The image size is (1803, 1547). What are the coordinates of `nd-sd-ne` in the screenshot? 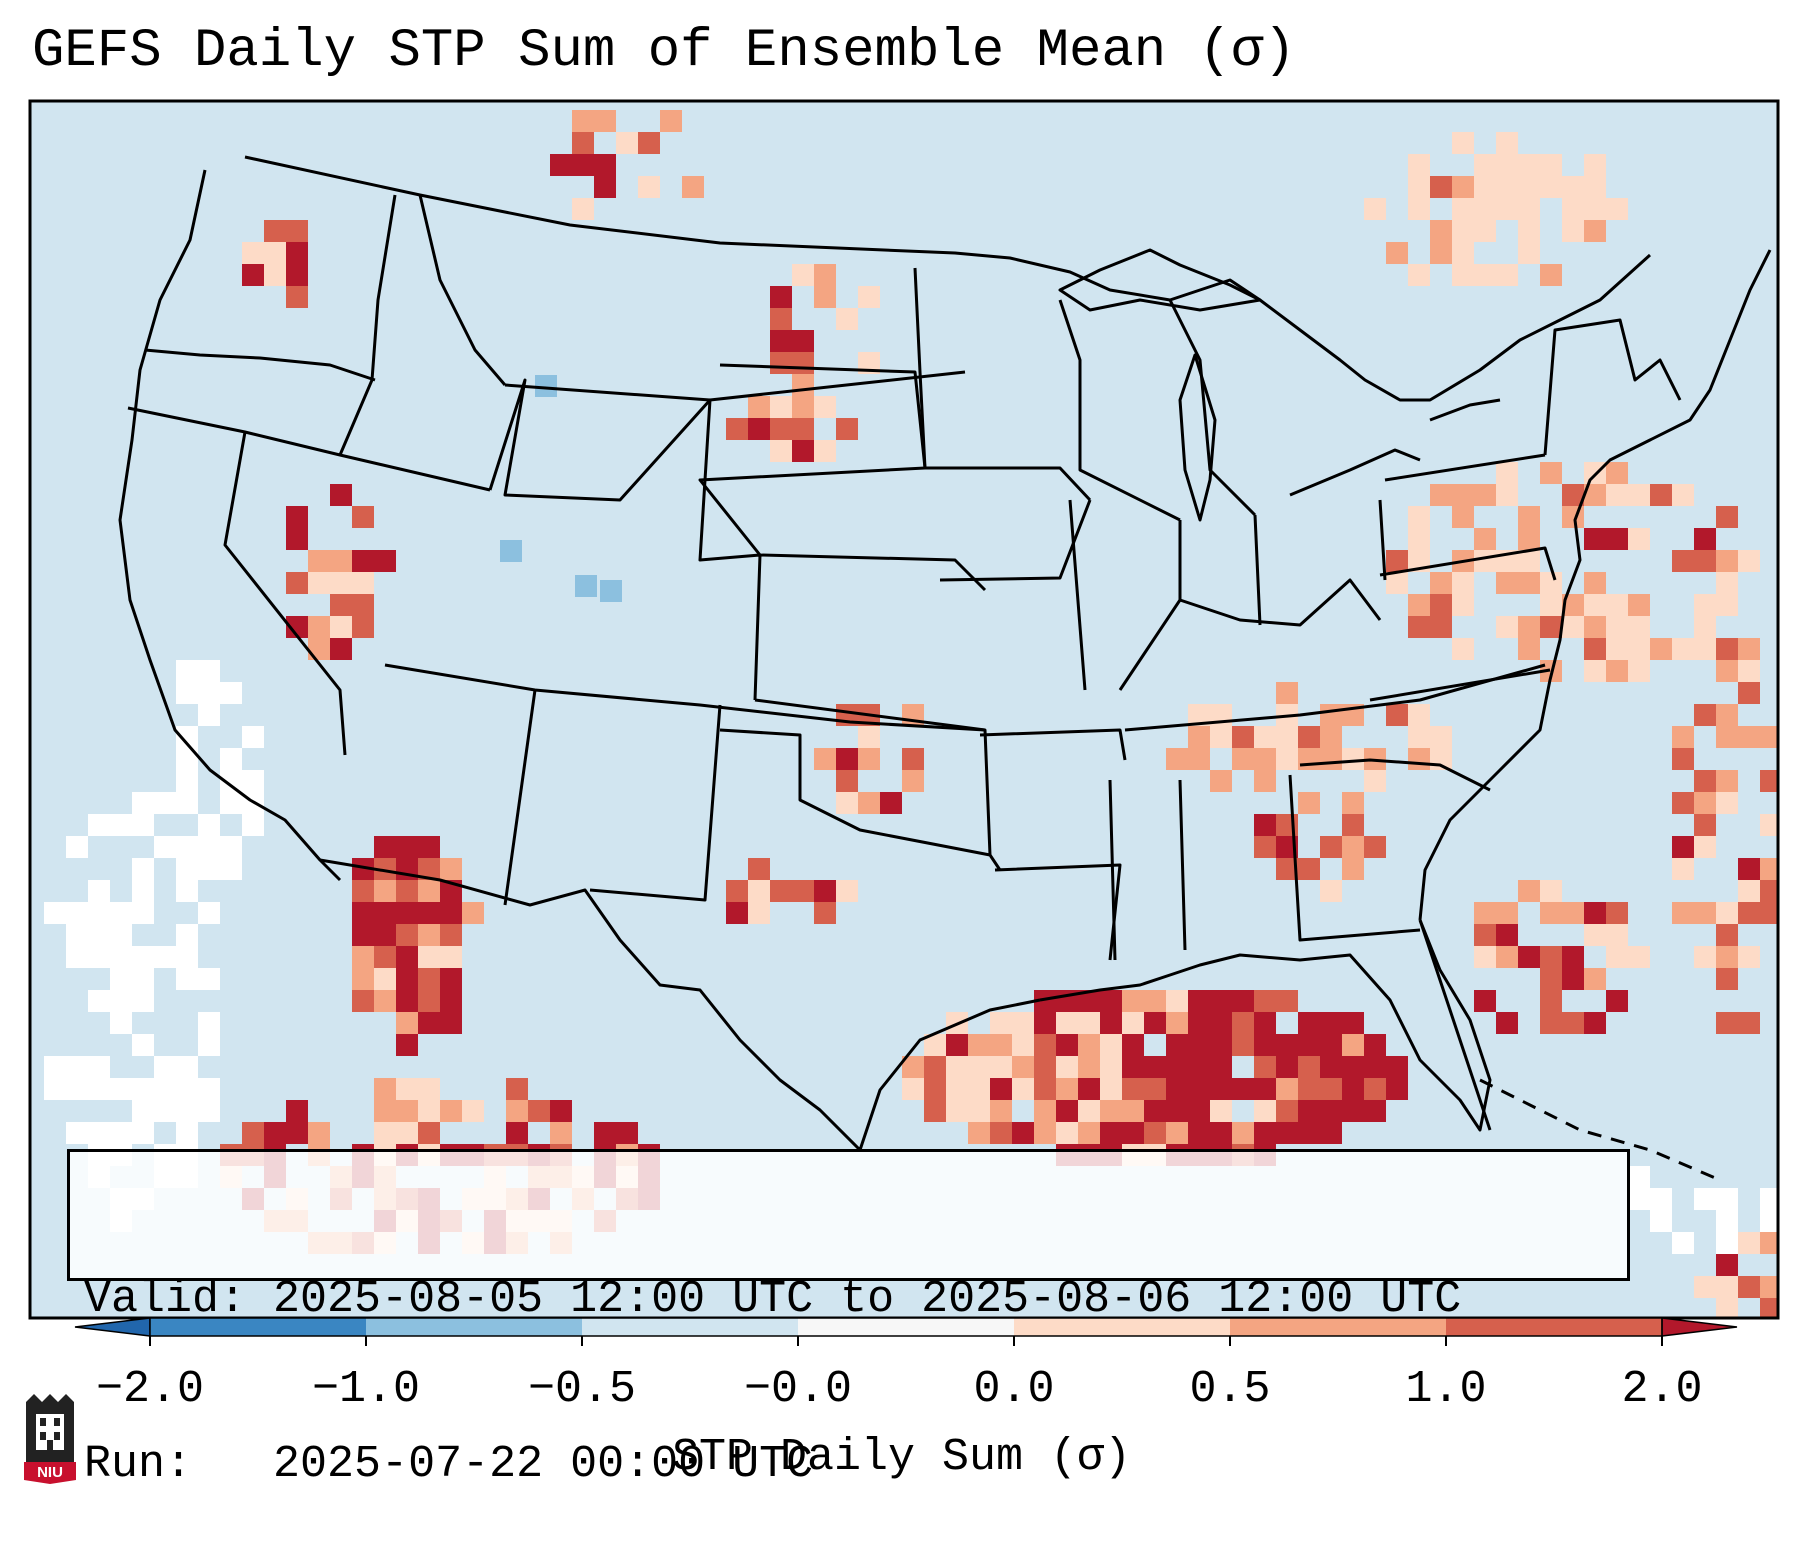 It's located at (842, 477).